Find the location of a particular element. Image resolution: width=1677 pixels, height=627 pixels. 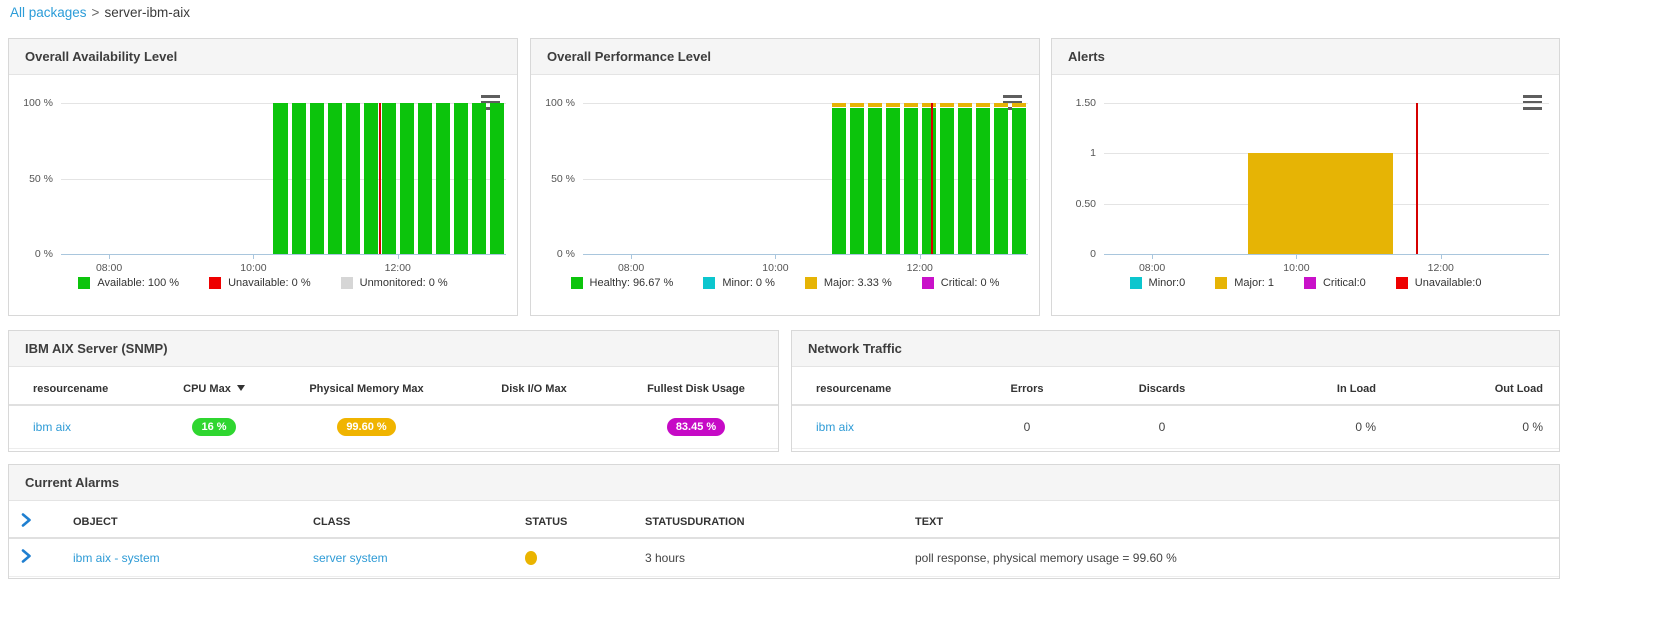

y-tick-label: 0 is located at coordinates (1093, 254).